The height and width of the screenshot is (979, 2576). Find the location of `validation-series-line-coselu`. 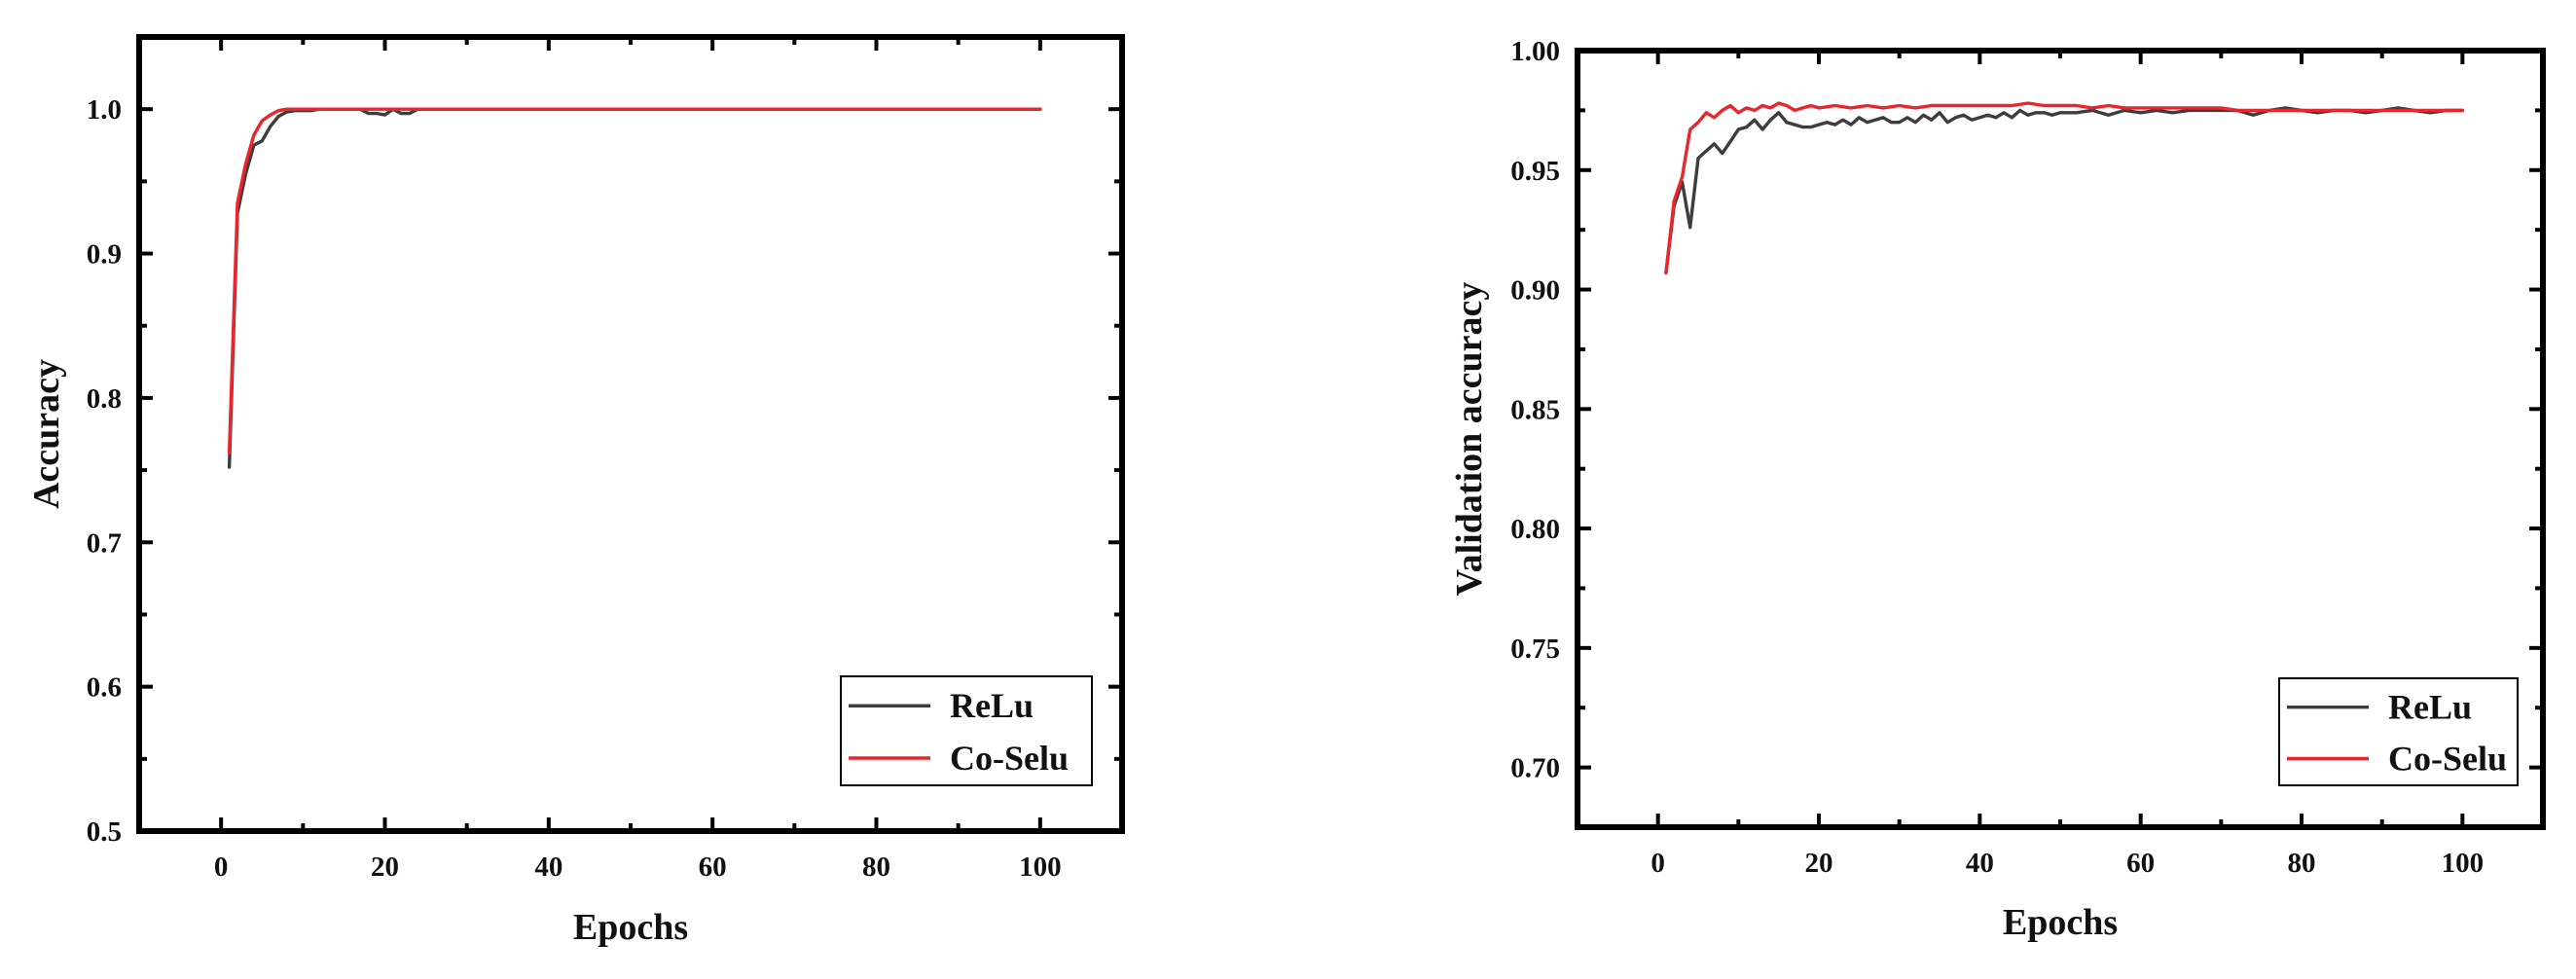

validation-series-line-coselu is located at coordinates (2064, 188).